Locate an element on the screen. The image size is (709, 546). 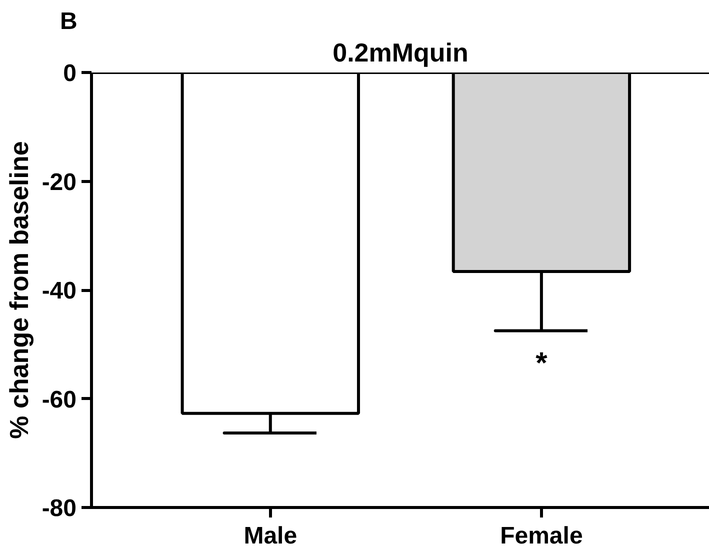
y-tick-label: -80 is located at coordinates (59, 508).